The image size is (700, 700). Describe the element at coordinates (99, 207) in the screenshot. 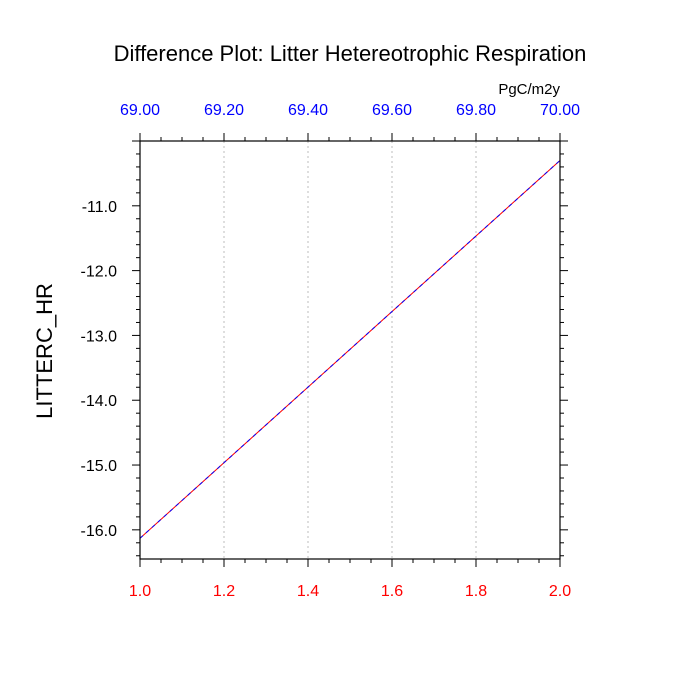

I see `y-tick-label: -11.0` at that location.